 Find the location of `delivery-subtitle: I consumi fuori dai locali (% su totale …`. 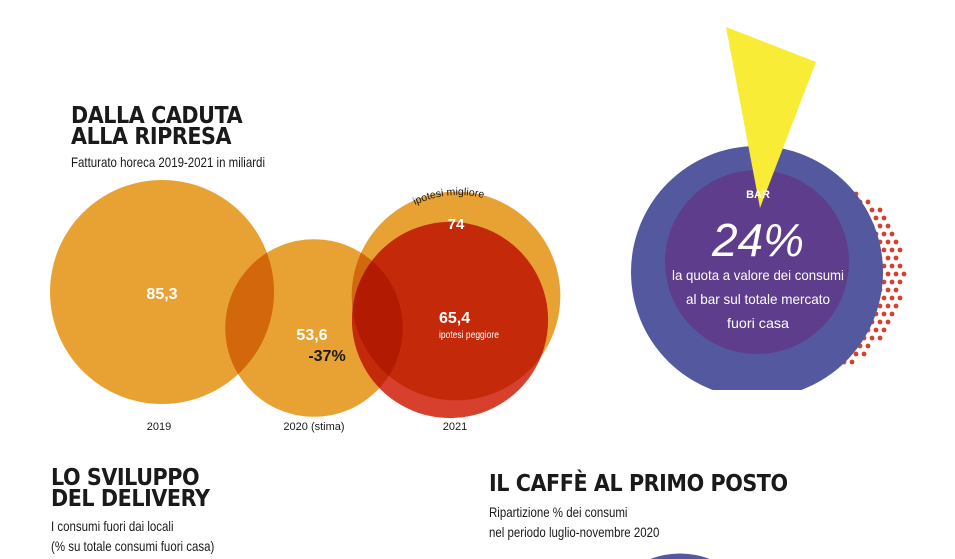

delivery-subtitle: I consumi fuori dai locali (% su totale … is located at coordinates (132, 536).